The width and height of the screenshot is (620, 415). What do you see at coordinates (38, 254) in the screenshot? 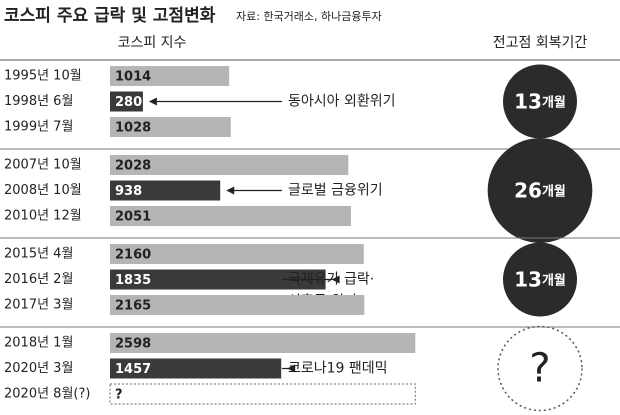
I see `category-label: 2015년 4월` at bounding box center [38, 254].